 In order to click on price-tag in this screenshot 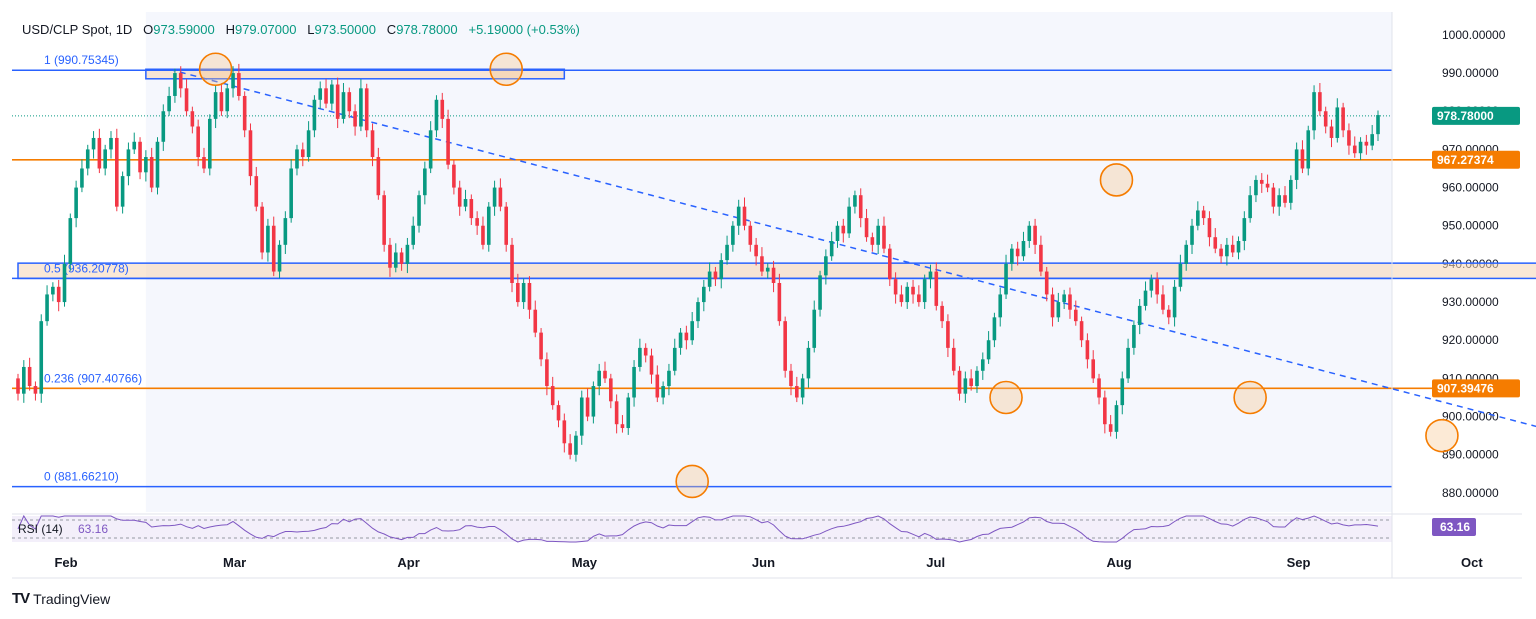, I will do `click(1476, 159)`.